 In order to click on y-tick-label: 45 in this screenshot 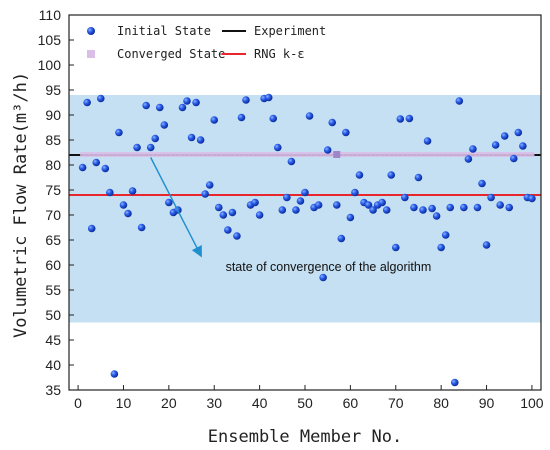, I will do `click(53, 340)`.